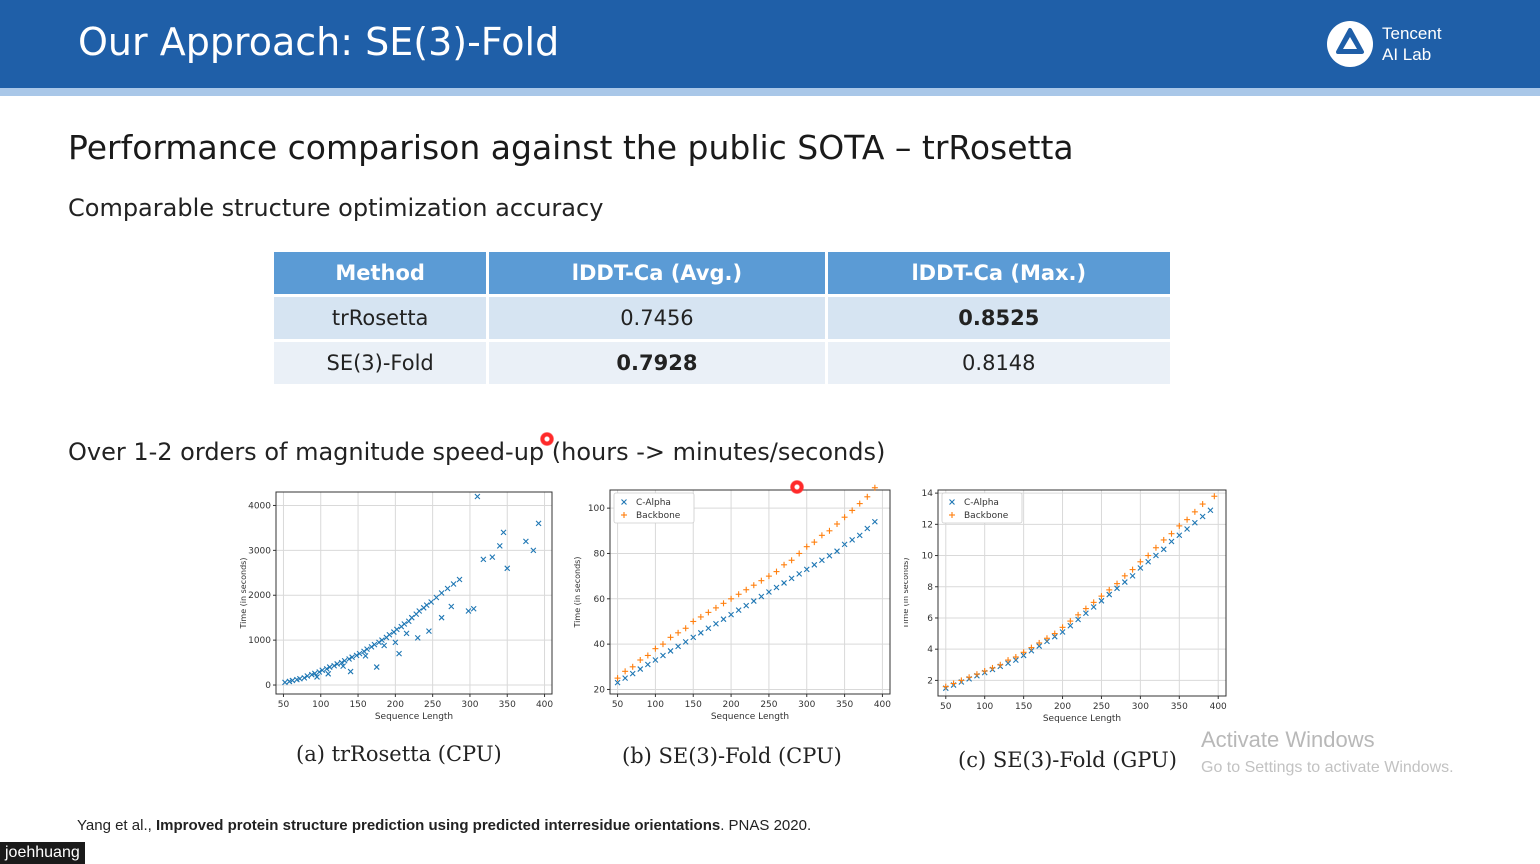  I want to click on activate-windows-watermark: Activate Windows, so click(1288, 739).